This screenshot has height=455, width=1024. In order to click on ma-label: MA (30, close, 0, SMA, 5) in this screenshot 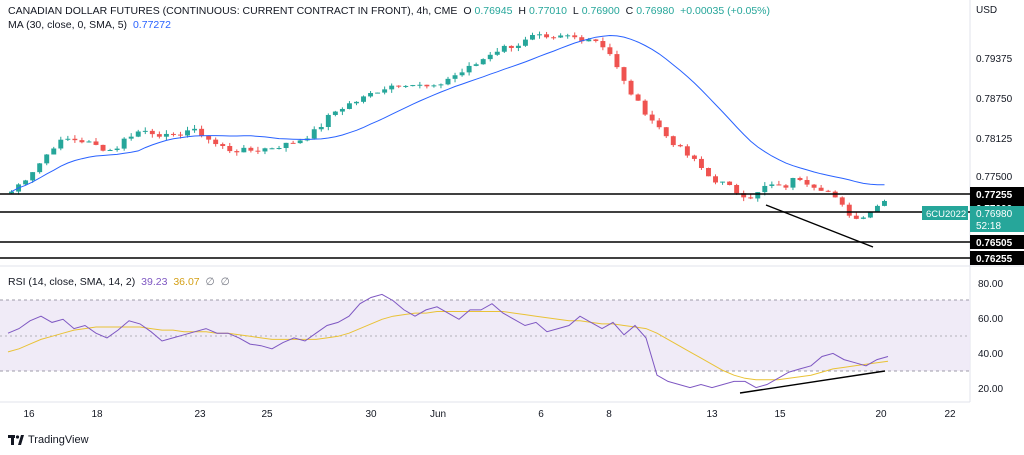, I will do `click(68, 25)`.